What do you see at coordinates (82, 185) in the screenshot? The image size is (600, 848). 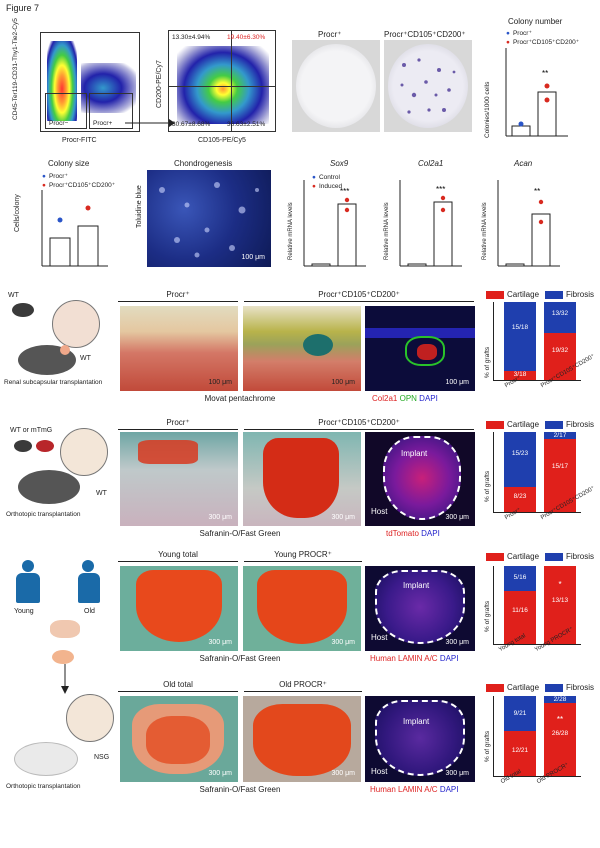 I see `cs-legend-2: Procr⁺CD105⁺CD200⁺` at bounding box center [82, 185].